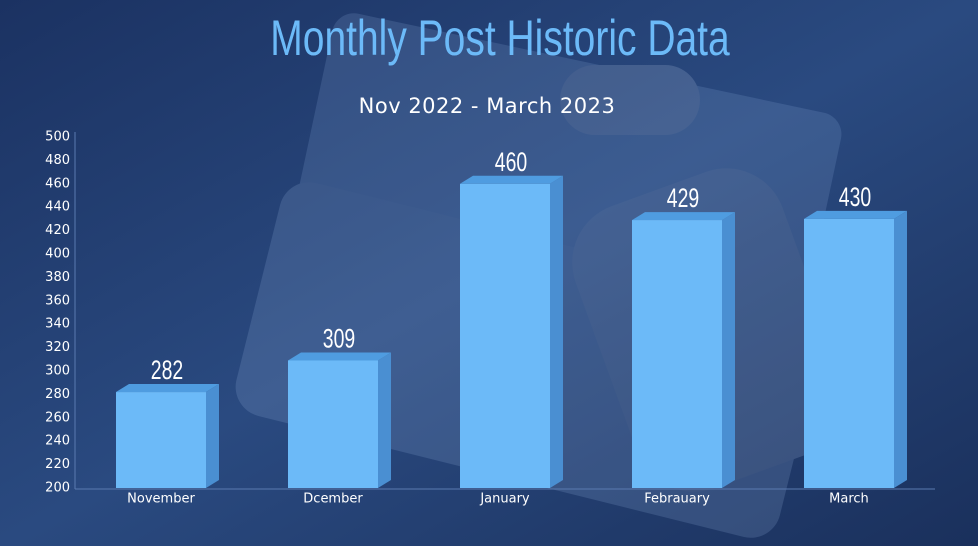 The image size is (978, 546). I want to click on value-label: 430, so click(855, 197).